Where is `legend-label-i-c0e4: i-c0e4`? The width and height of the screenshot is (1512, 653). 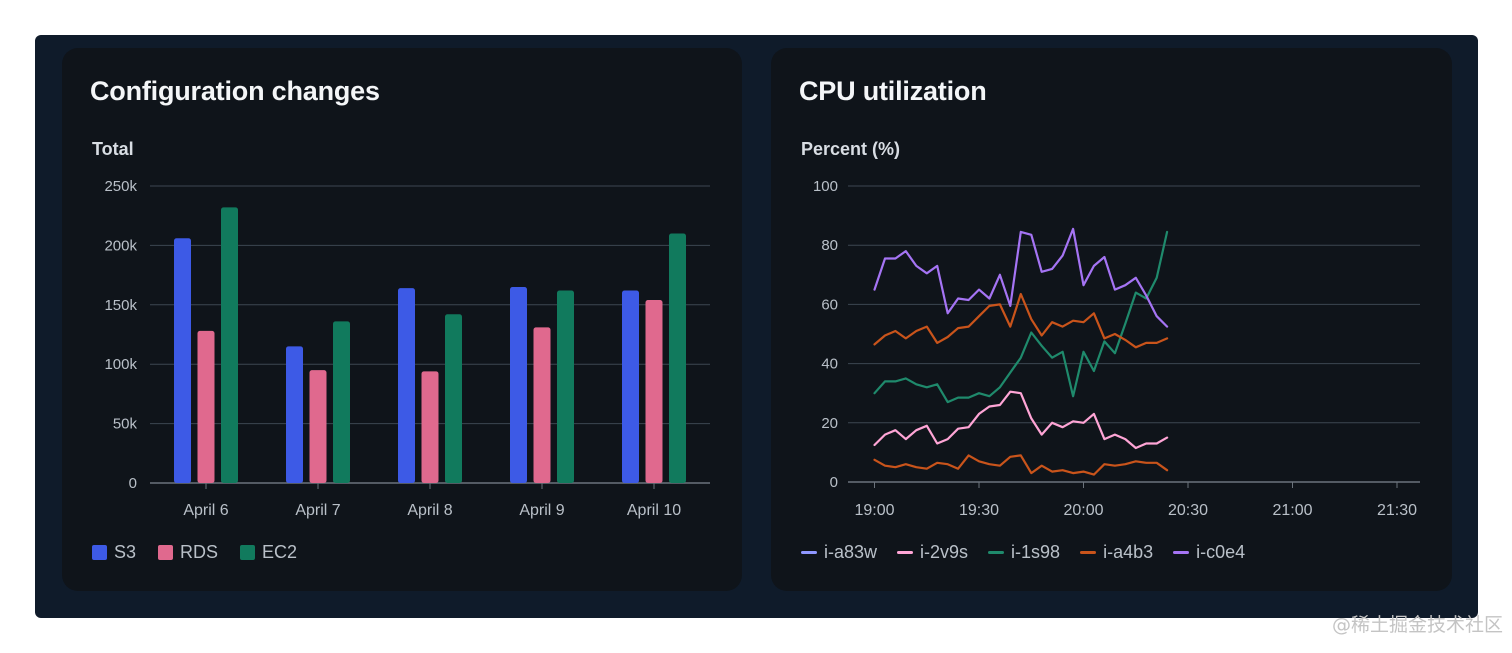 legend-label-i-c0e4: i-c0e4 is located at coordinates (1221, 552).